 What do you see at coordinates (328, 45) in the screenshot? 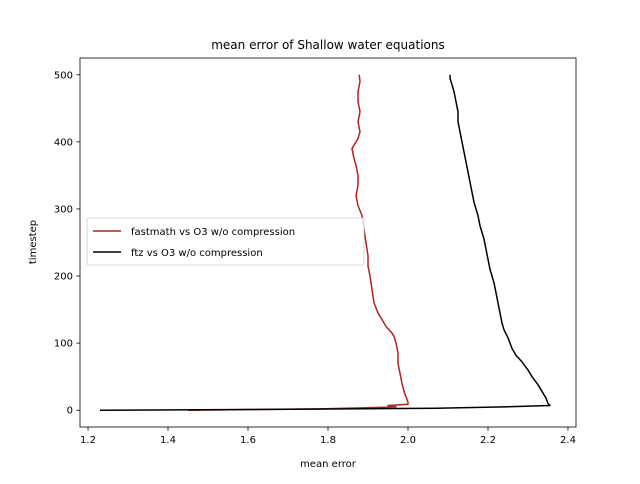
I see `chart-title: mean error of Shallow water equations` at bounding box center [328, 45].